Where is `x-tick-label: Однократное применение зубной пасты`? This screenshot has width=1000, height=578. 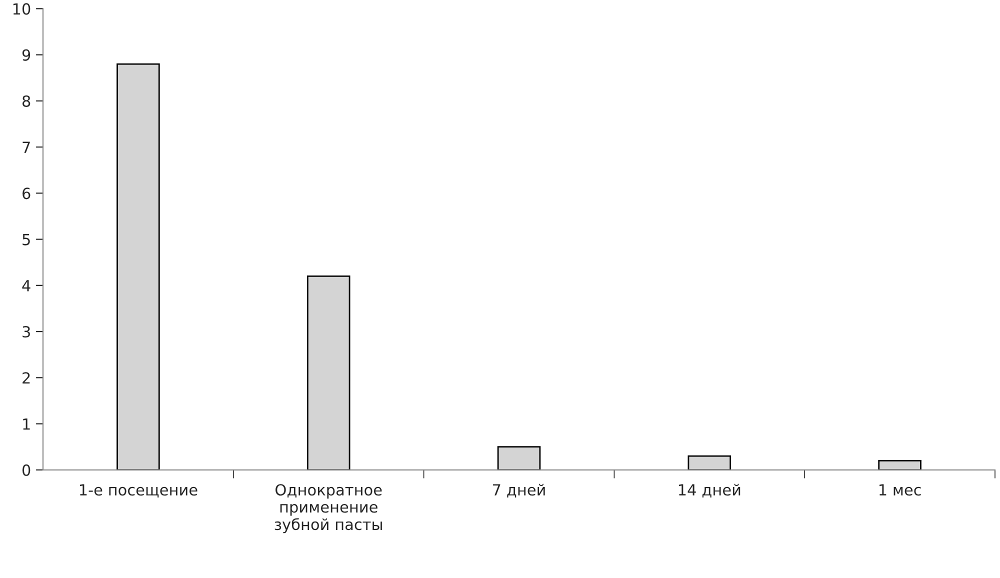 x-tick-label: Однократное применение зубной пасты is located at coordinates (328, 509).